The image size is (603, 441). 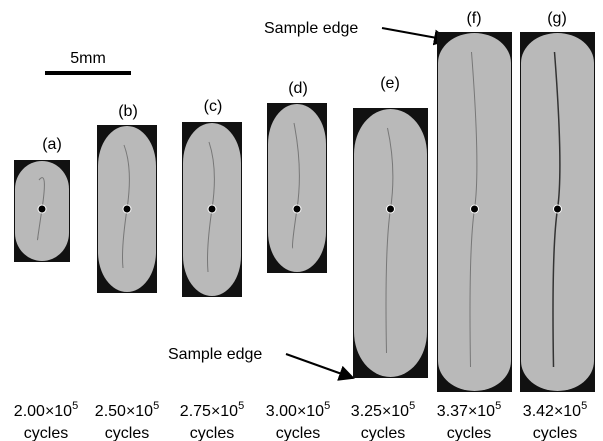 What do you see at coordinates (552, 411) in the screenshot?
I see `cycles-value: 3.42×10` at bounding box center [552, 411].